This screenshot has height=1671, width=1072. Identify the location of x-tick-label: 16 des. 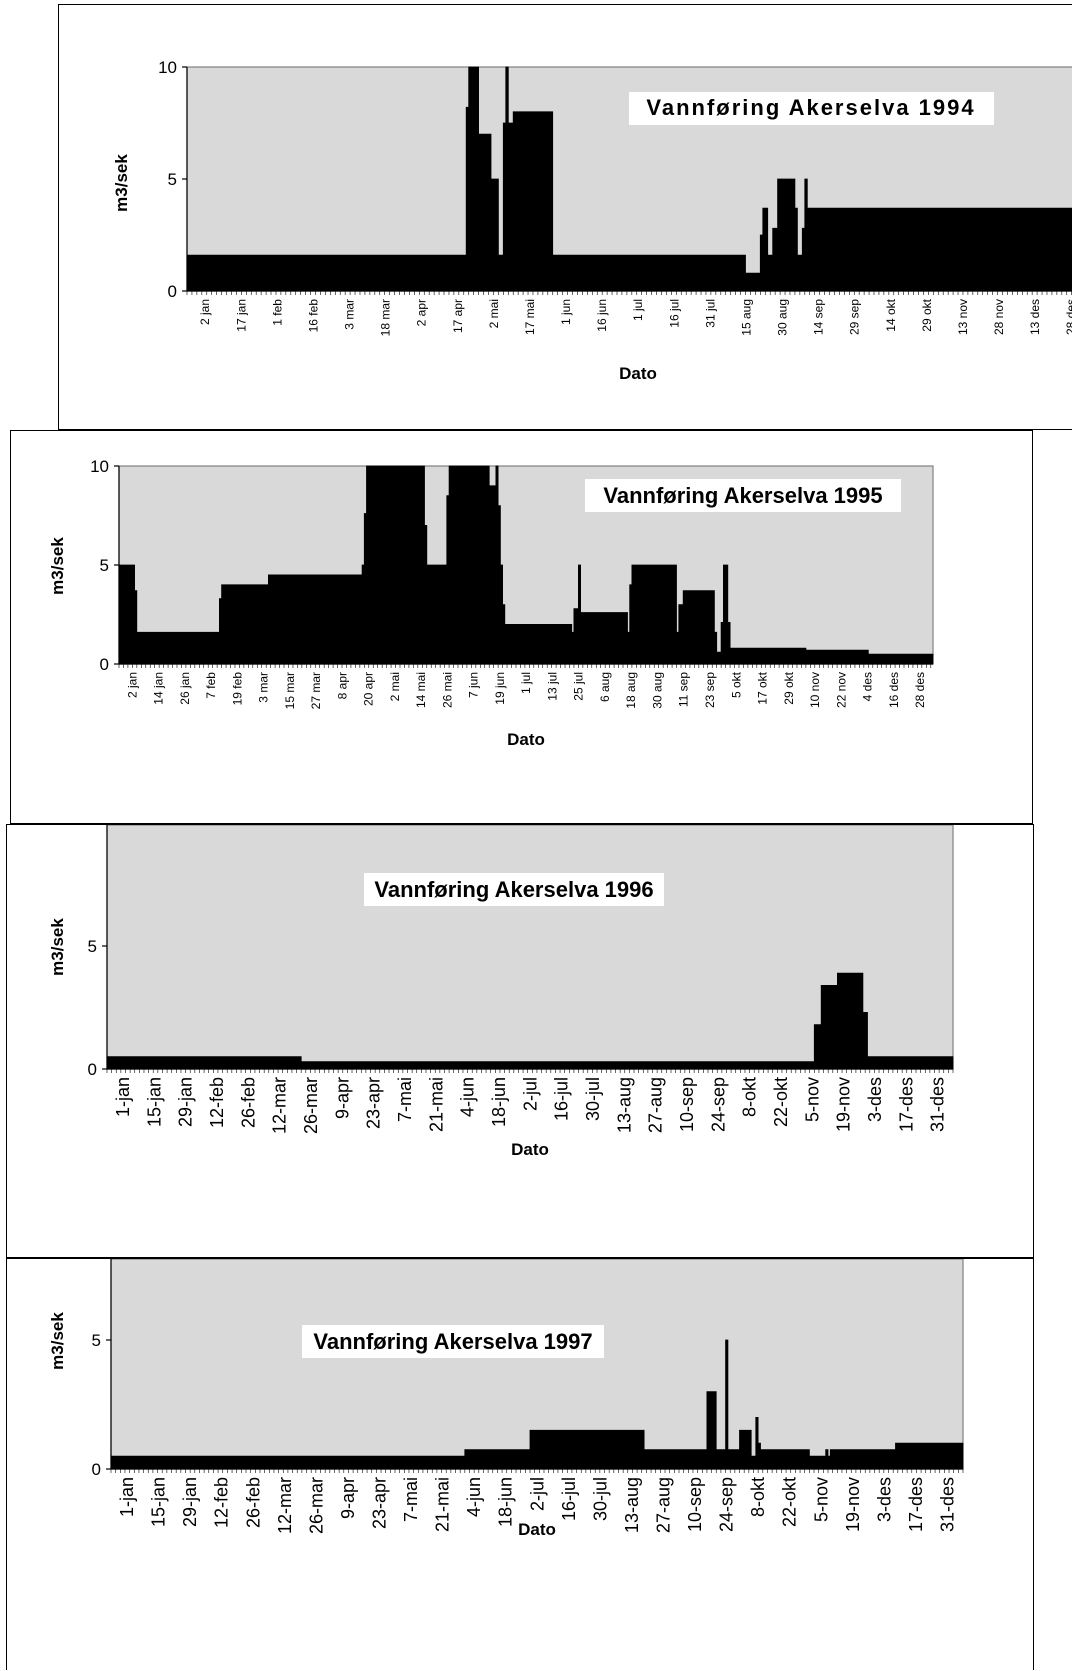
(894, 690).